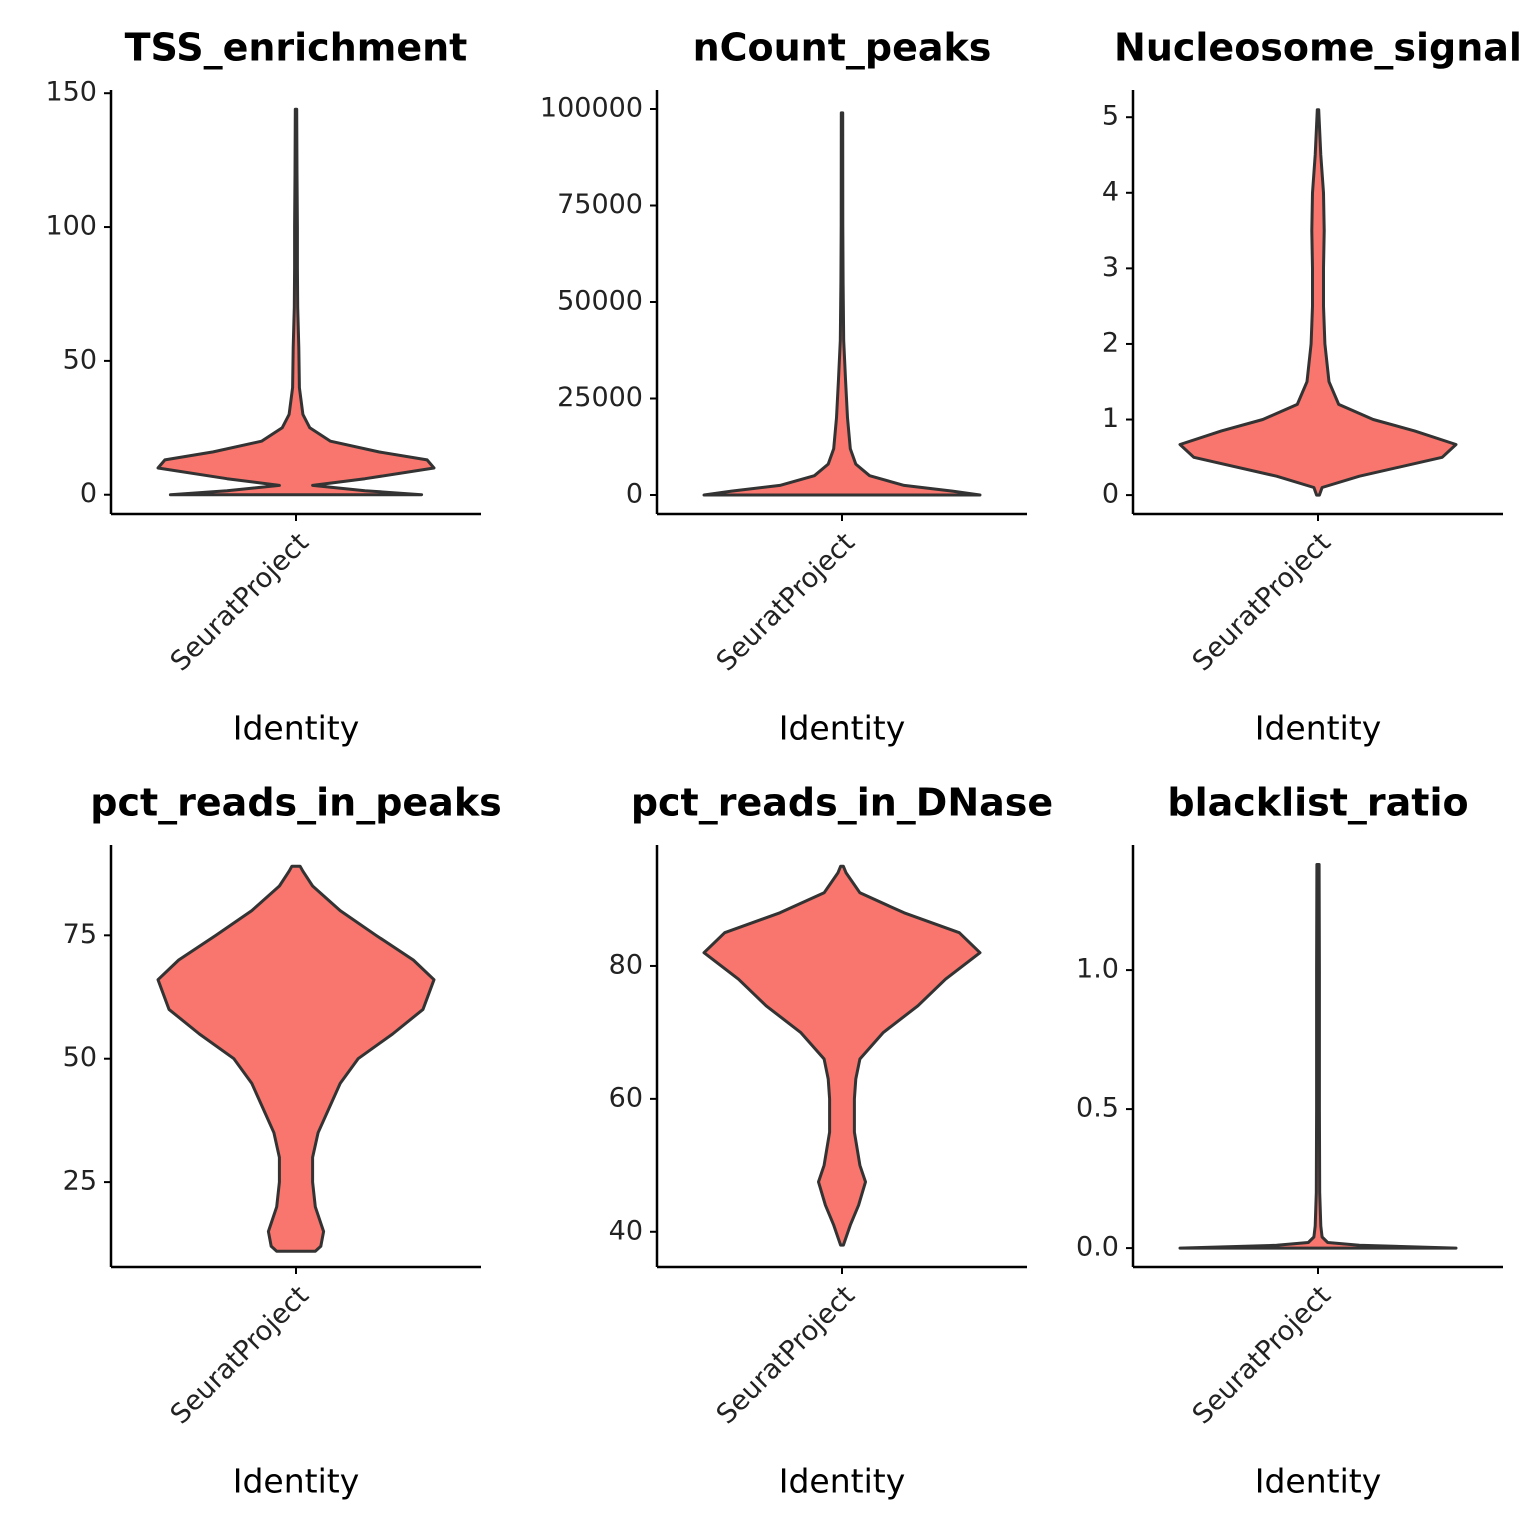 The height and width of the screenshot is (1536, 1536). What do you see at coordinates (600, 204) in the screenshot?
I see `y-tick-label: 75000` at bounding box center [600, 204].